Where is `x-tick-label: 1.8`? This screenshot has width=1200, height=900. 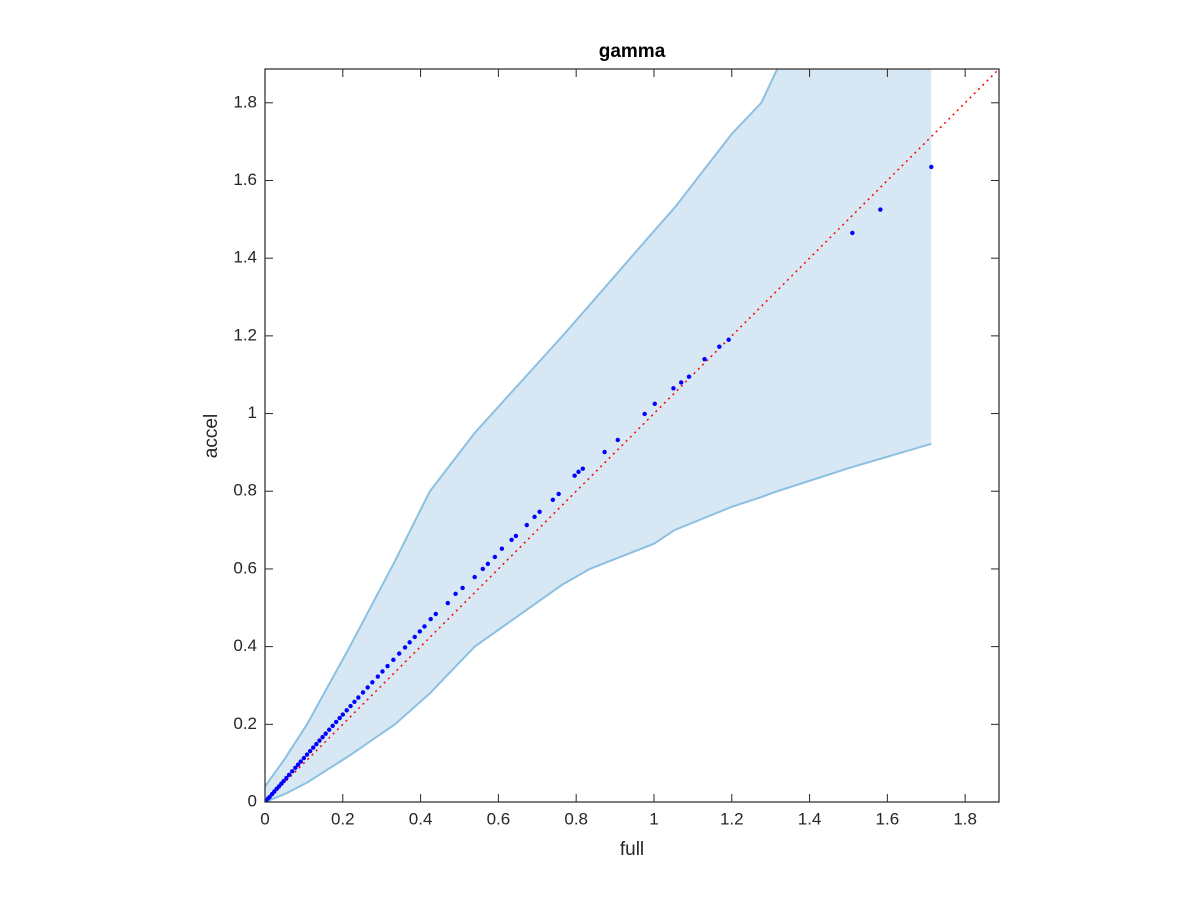
x-tick-label: 1.8 is located at coordinates (965, 818).